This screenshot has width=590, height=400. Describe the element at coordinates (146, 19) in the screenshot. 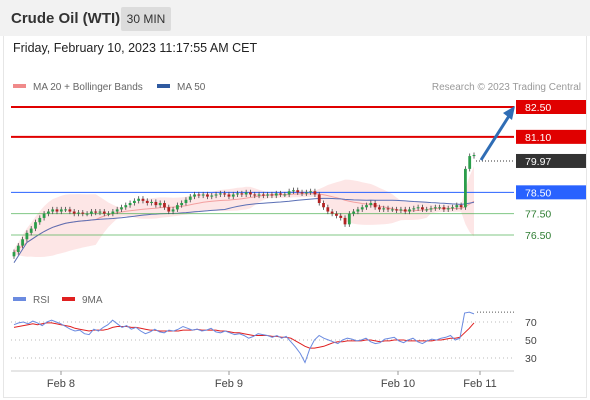

I see `timeframe-button: 30 MIN` at that location.